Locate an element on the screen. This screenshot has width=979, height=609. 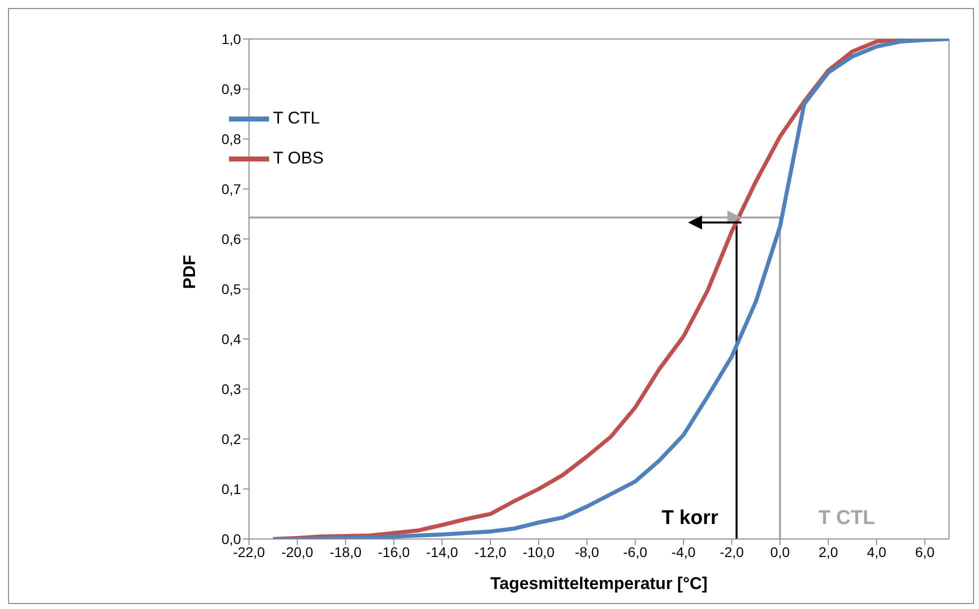
y-axis-title: PDF is located at coordinates (190, 272).